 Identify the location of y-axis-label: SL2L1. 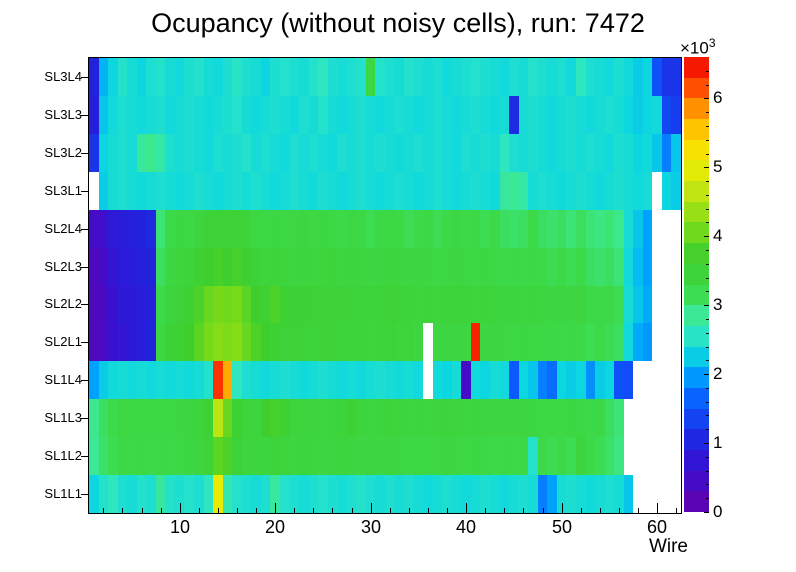
(63, 341).